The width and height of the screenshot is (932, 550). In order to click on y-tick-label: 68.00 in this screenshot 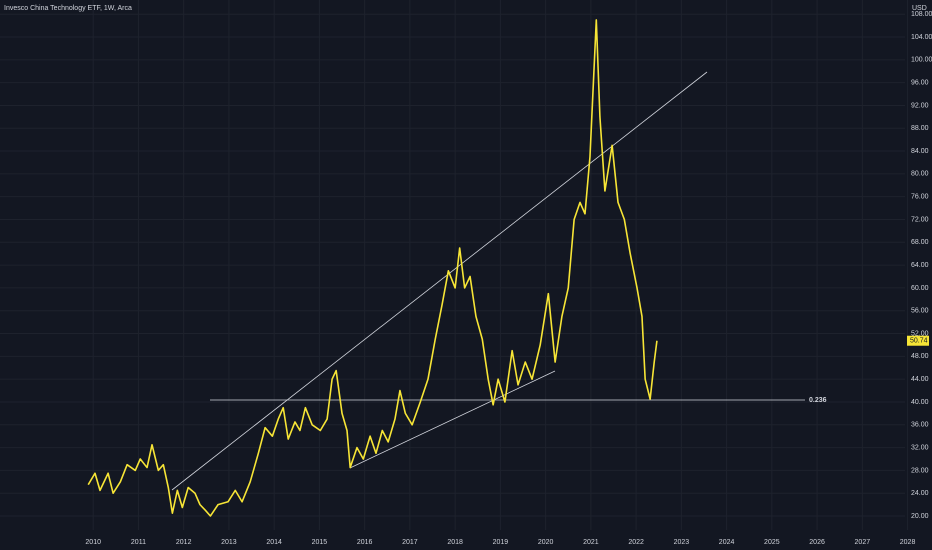, I will do `click(920, 242)`.